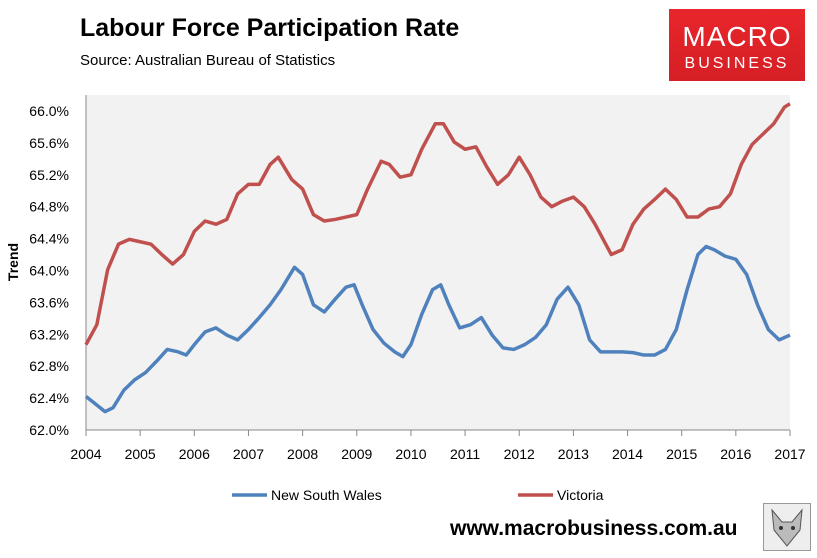  What do you see at coordinates (248, 454) in the screenshot?
I see `x-tick-label: 2007` at bounding box center [248, 454].